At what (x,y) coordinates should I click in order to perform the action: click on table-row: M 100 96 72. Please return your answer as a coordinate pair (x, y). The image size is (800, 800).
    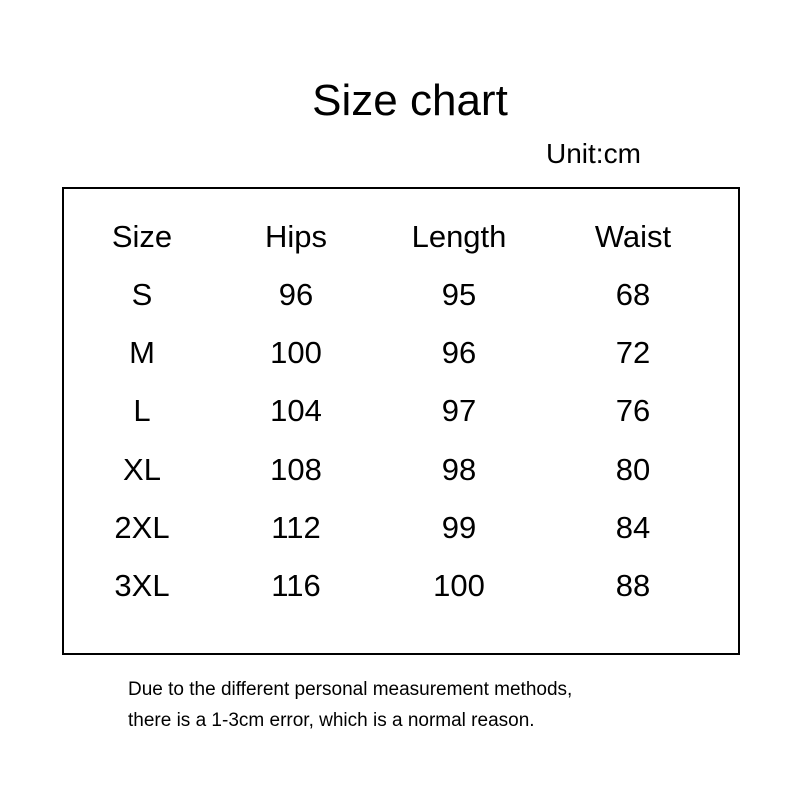
    Looking at the image, I should click on (401, 364).